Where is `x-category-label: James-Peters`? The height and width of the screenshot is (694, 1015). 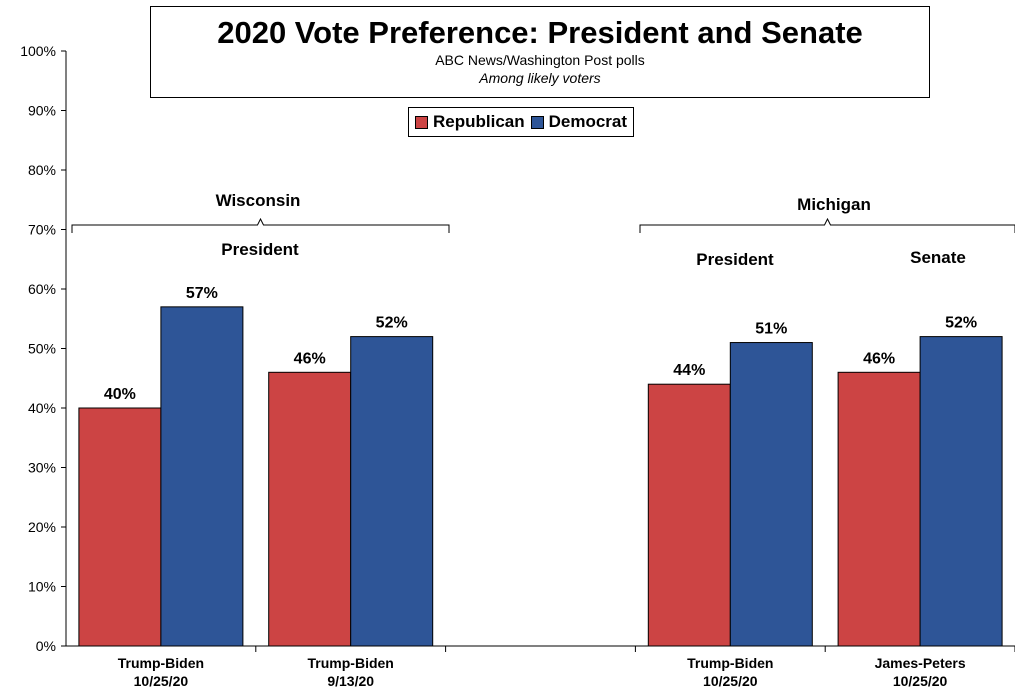 x-category-label: James-Peters is located at coordinates (920, 663).